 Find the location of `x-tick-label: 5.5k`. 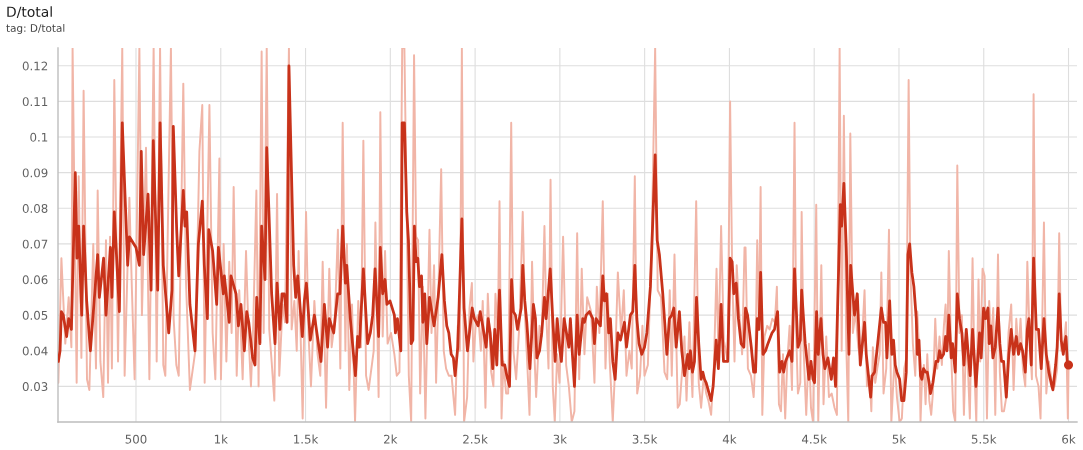

x-tick-label: 5.5k is located at coordinates (984, 439).